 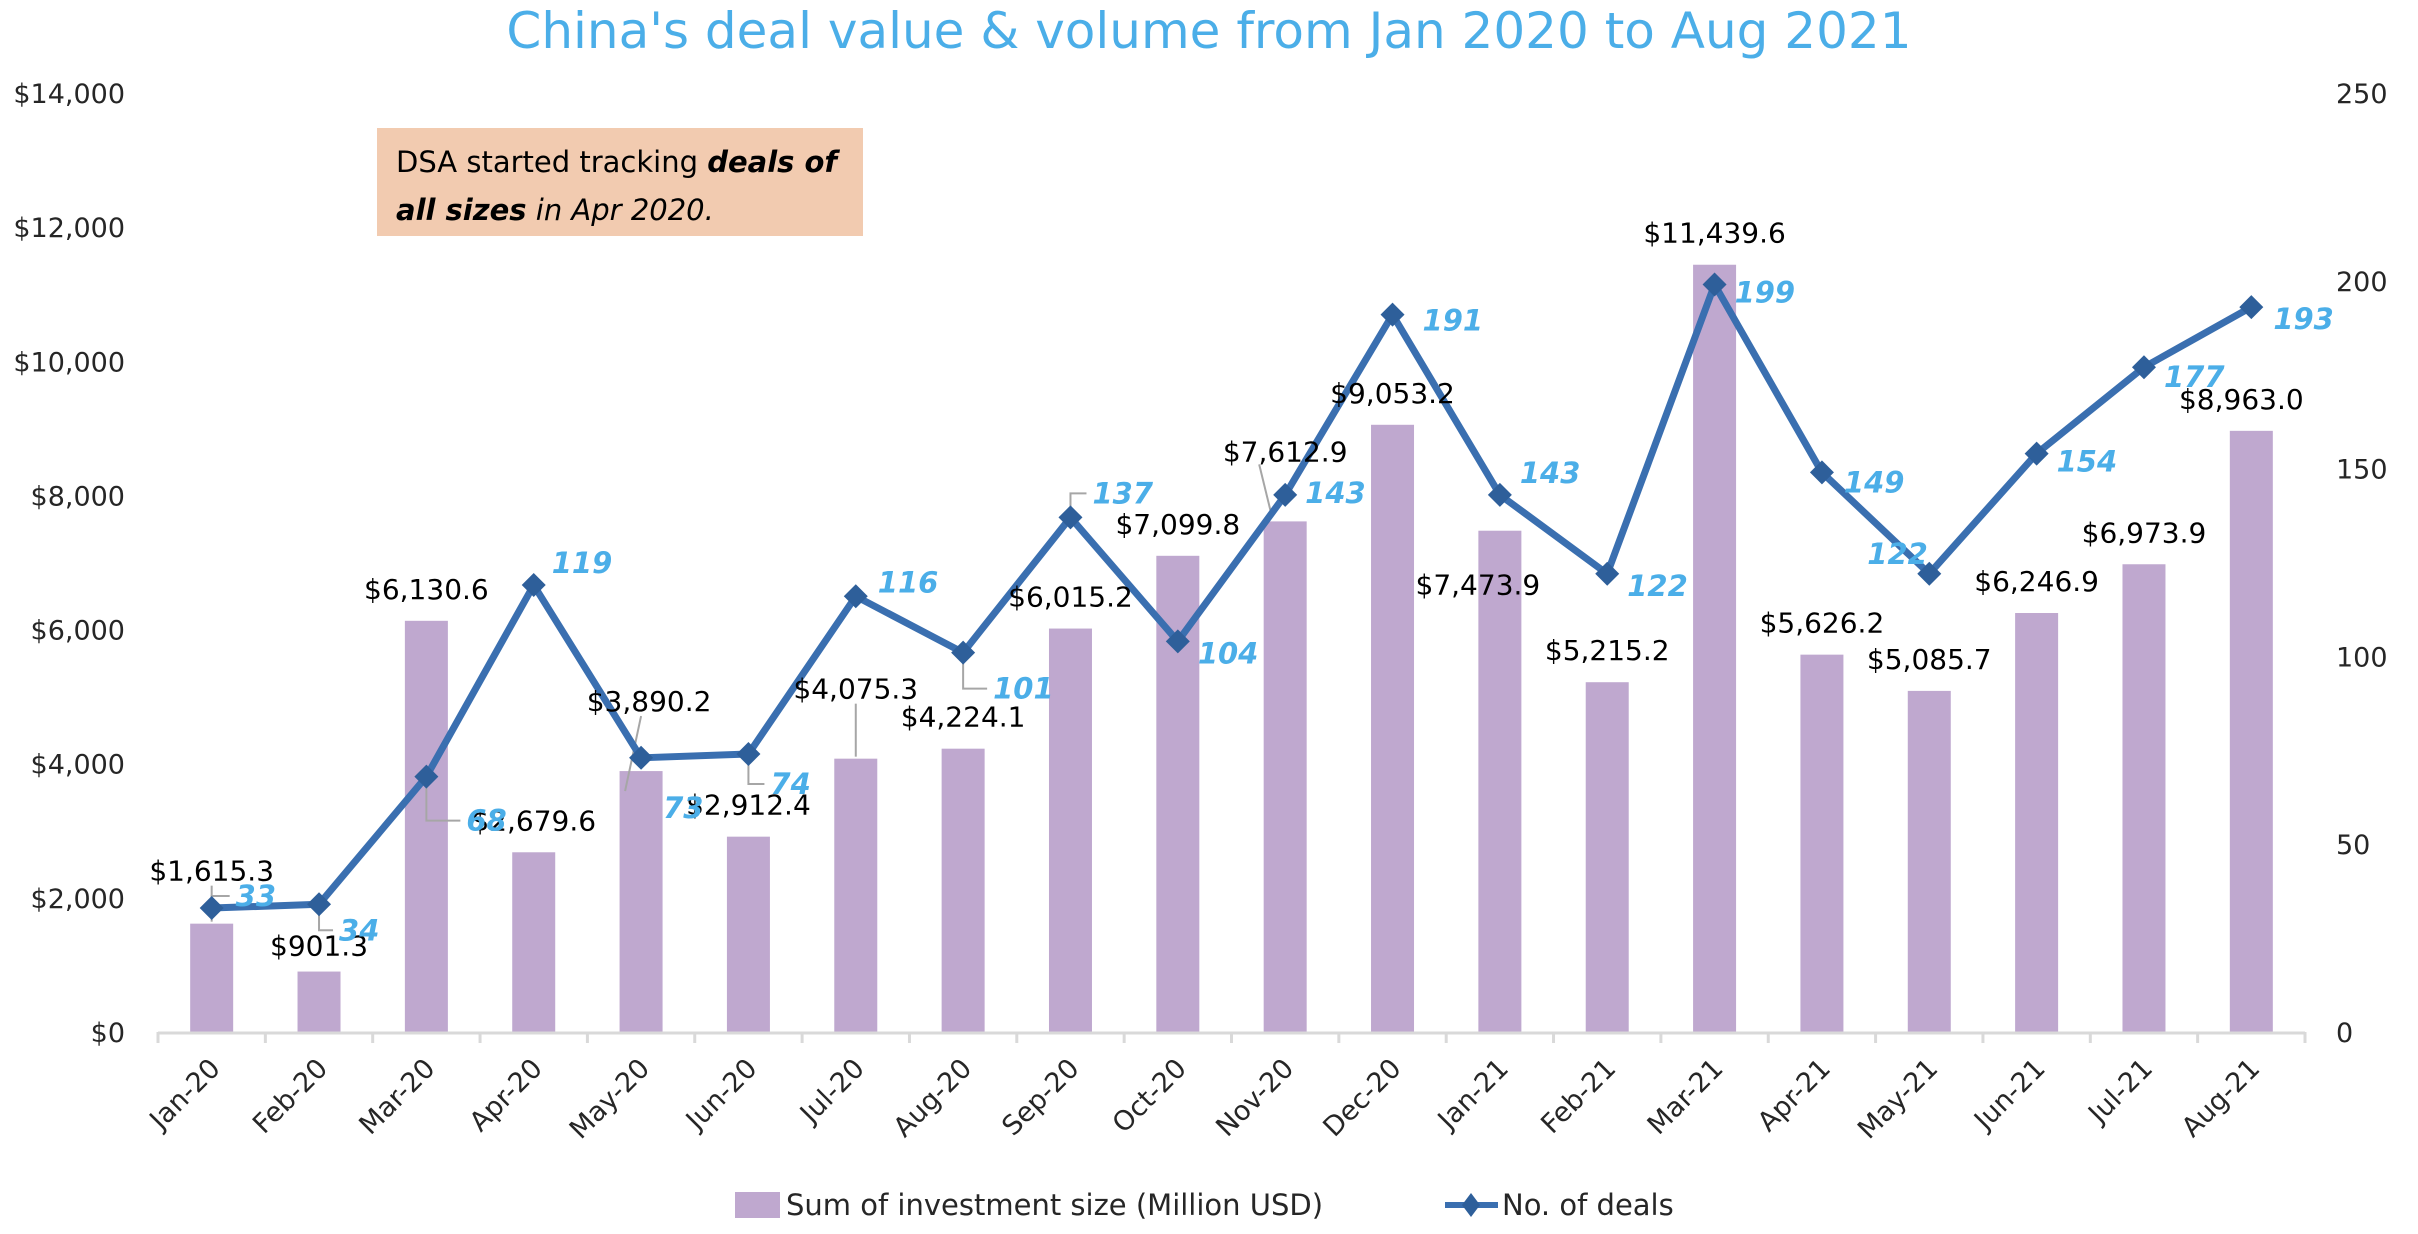 What do you see at coordinates (486, 821) in the screenshot?
I see `line-data-label: 68` at bounding box center [486, 821].